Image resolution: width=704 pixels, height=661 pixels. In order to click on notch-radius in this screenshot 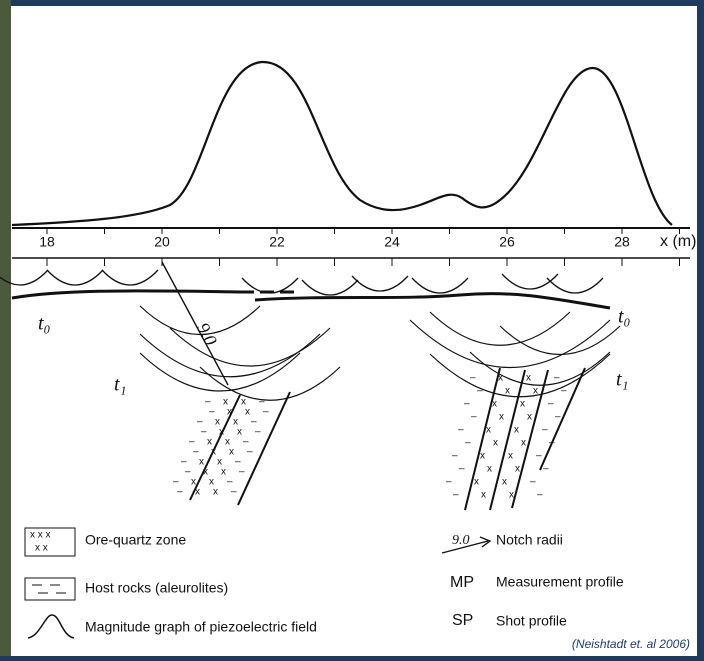, I will do `click(195, 323)`.